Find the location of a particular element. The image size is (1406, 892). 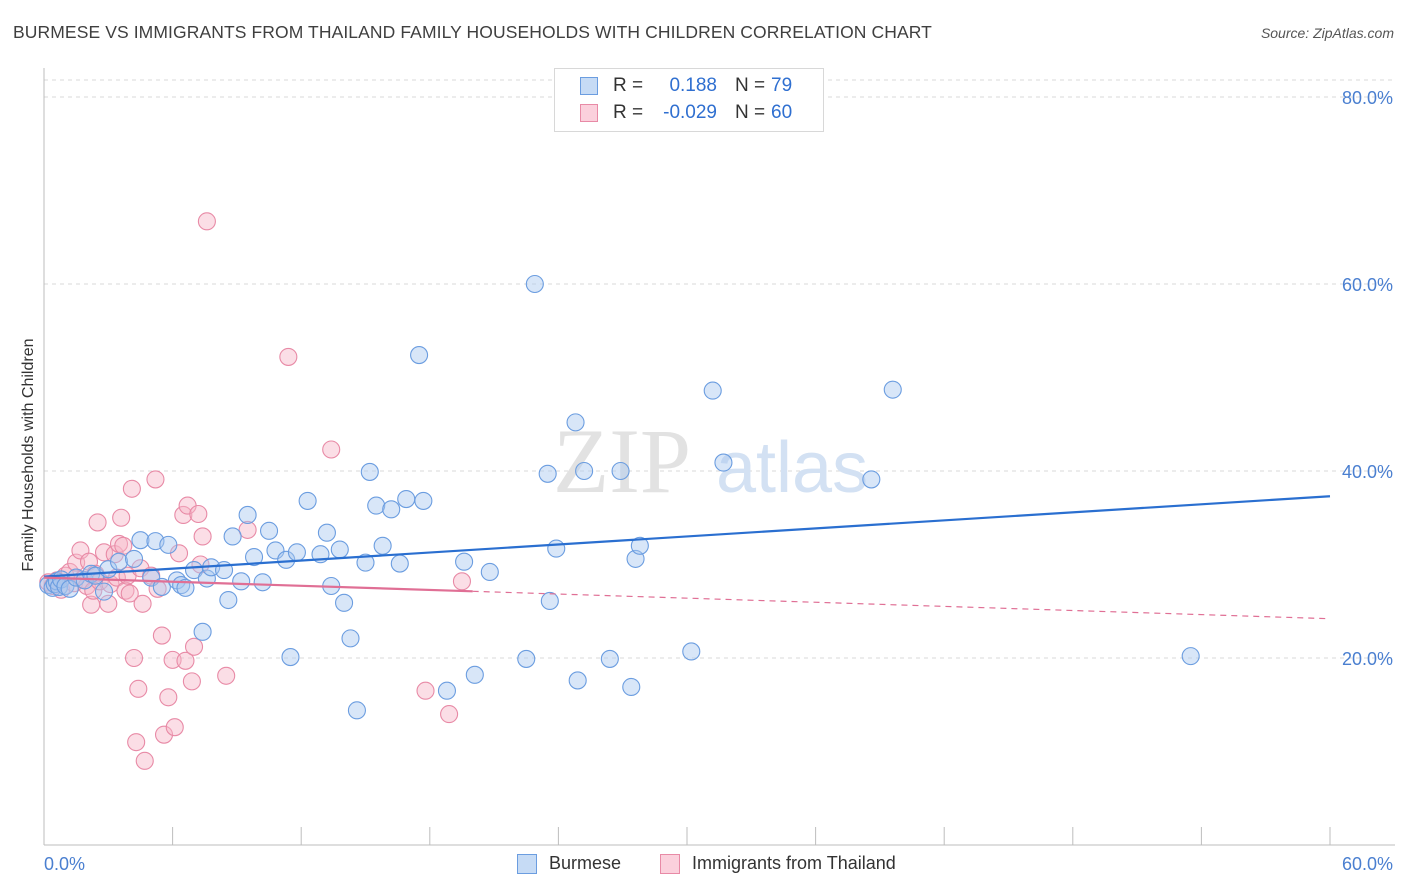

stats-row-burmese: R = 0.188 N = 79 is located at coordinates (689, 87).